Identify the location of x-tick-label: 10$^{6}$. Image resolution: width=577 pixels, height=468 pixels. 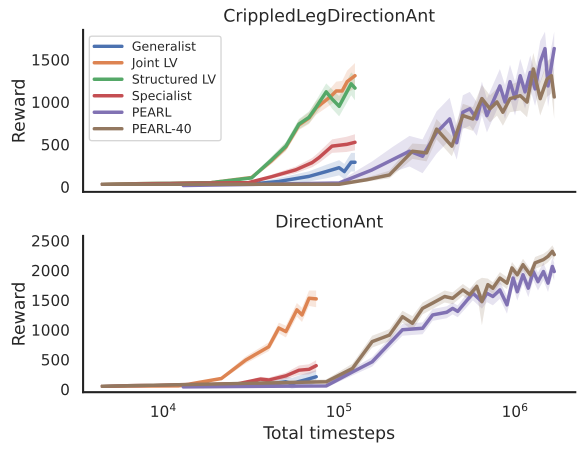
(515, 410).